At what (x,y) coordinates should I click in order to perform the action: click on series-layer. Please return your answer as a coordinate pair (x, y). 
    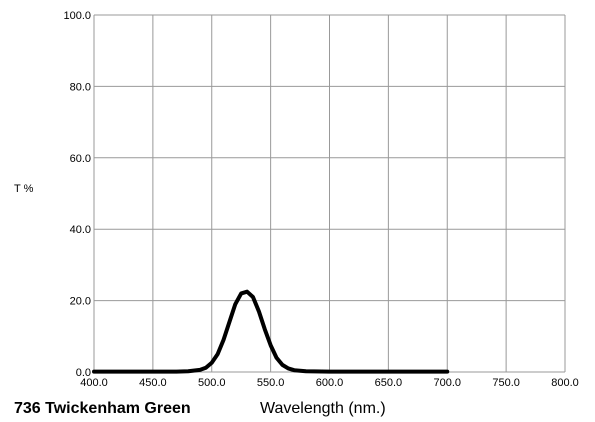
    Looking at the image, I should click on (271, 331).